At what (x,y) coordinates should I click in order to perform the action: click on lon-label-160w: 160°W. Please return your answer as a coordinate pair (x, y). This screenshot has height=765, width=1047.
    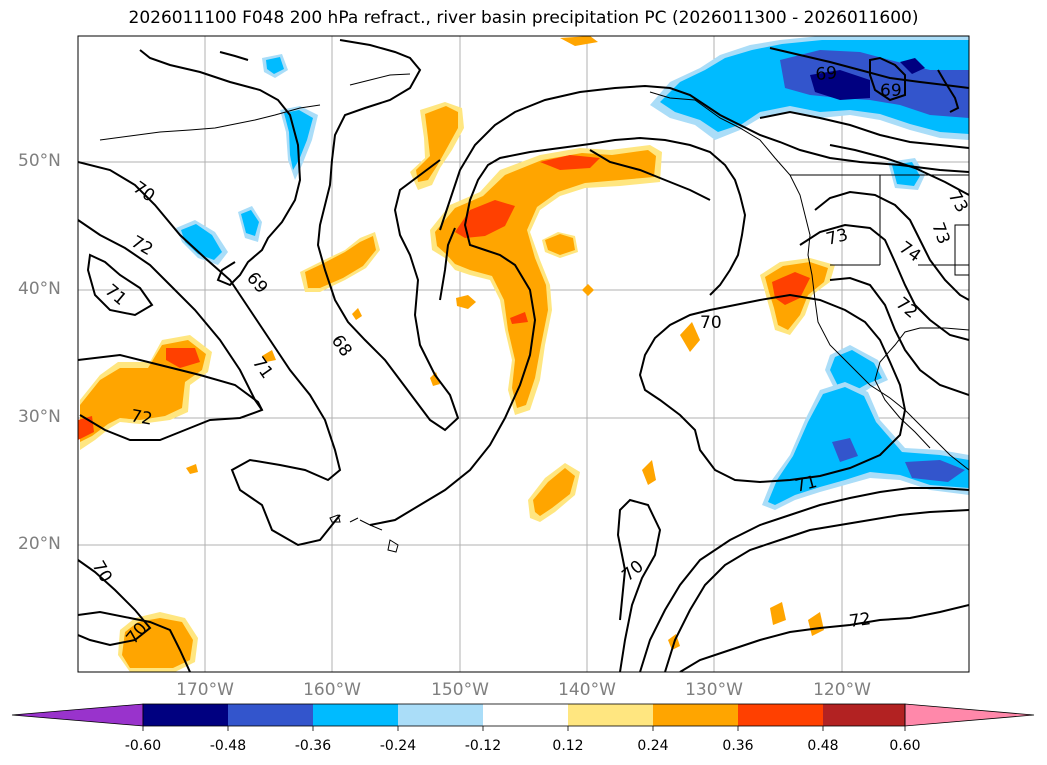
    Looking at the image, I should click on (332, 690).